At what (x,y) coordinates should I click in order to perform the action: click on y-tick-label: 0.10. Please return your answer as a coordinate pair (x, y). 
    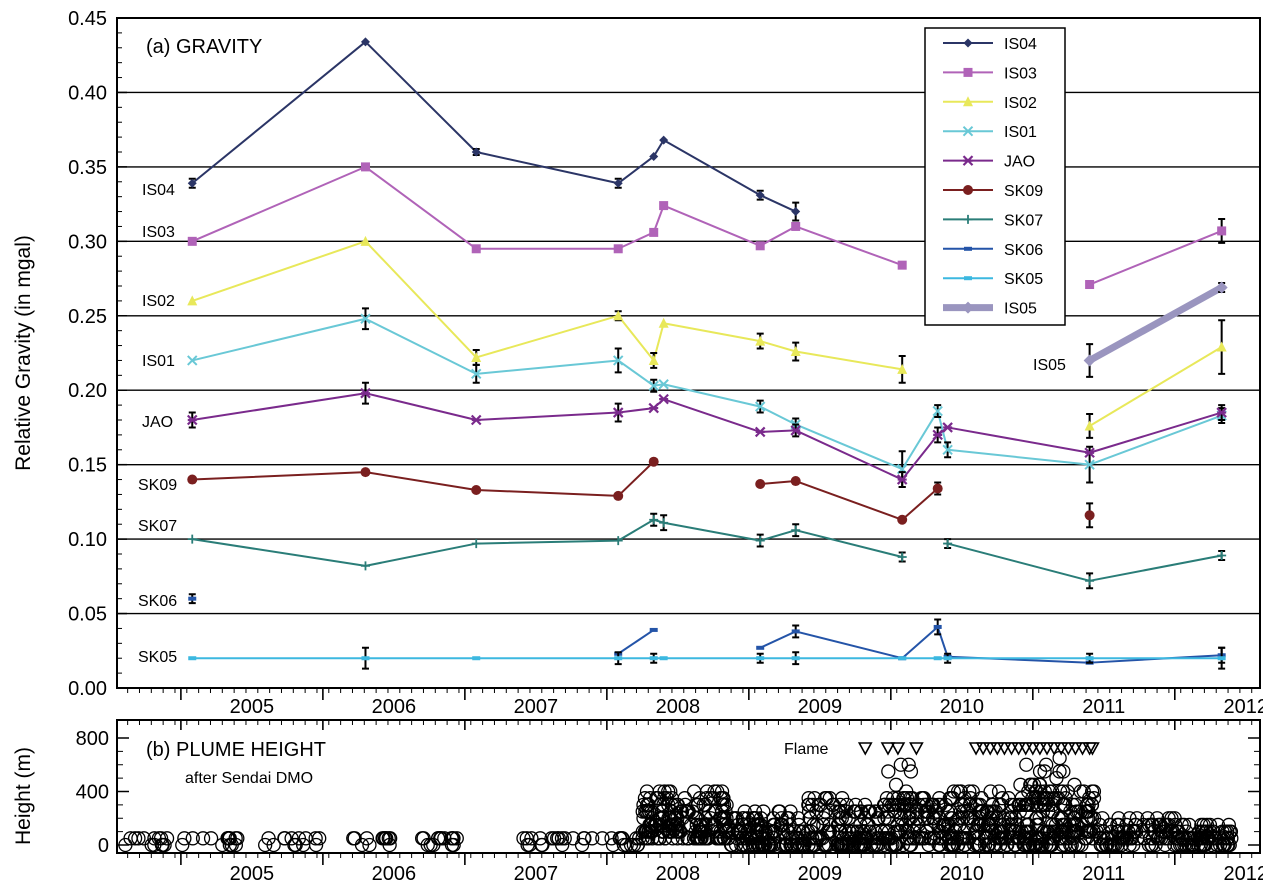
    Looking at the image, I should click on (87, 540).